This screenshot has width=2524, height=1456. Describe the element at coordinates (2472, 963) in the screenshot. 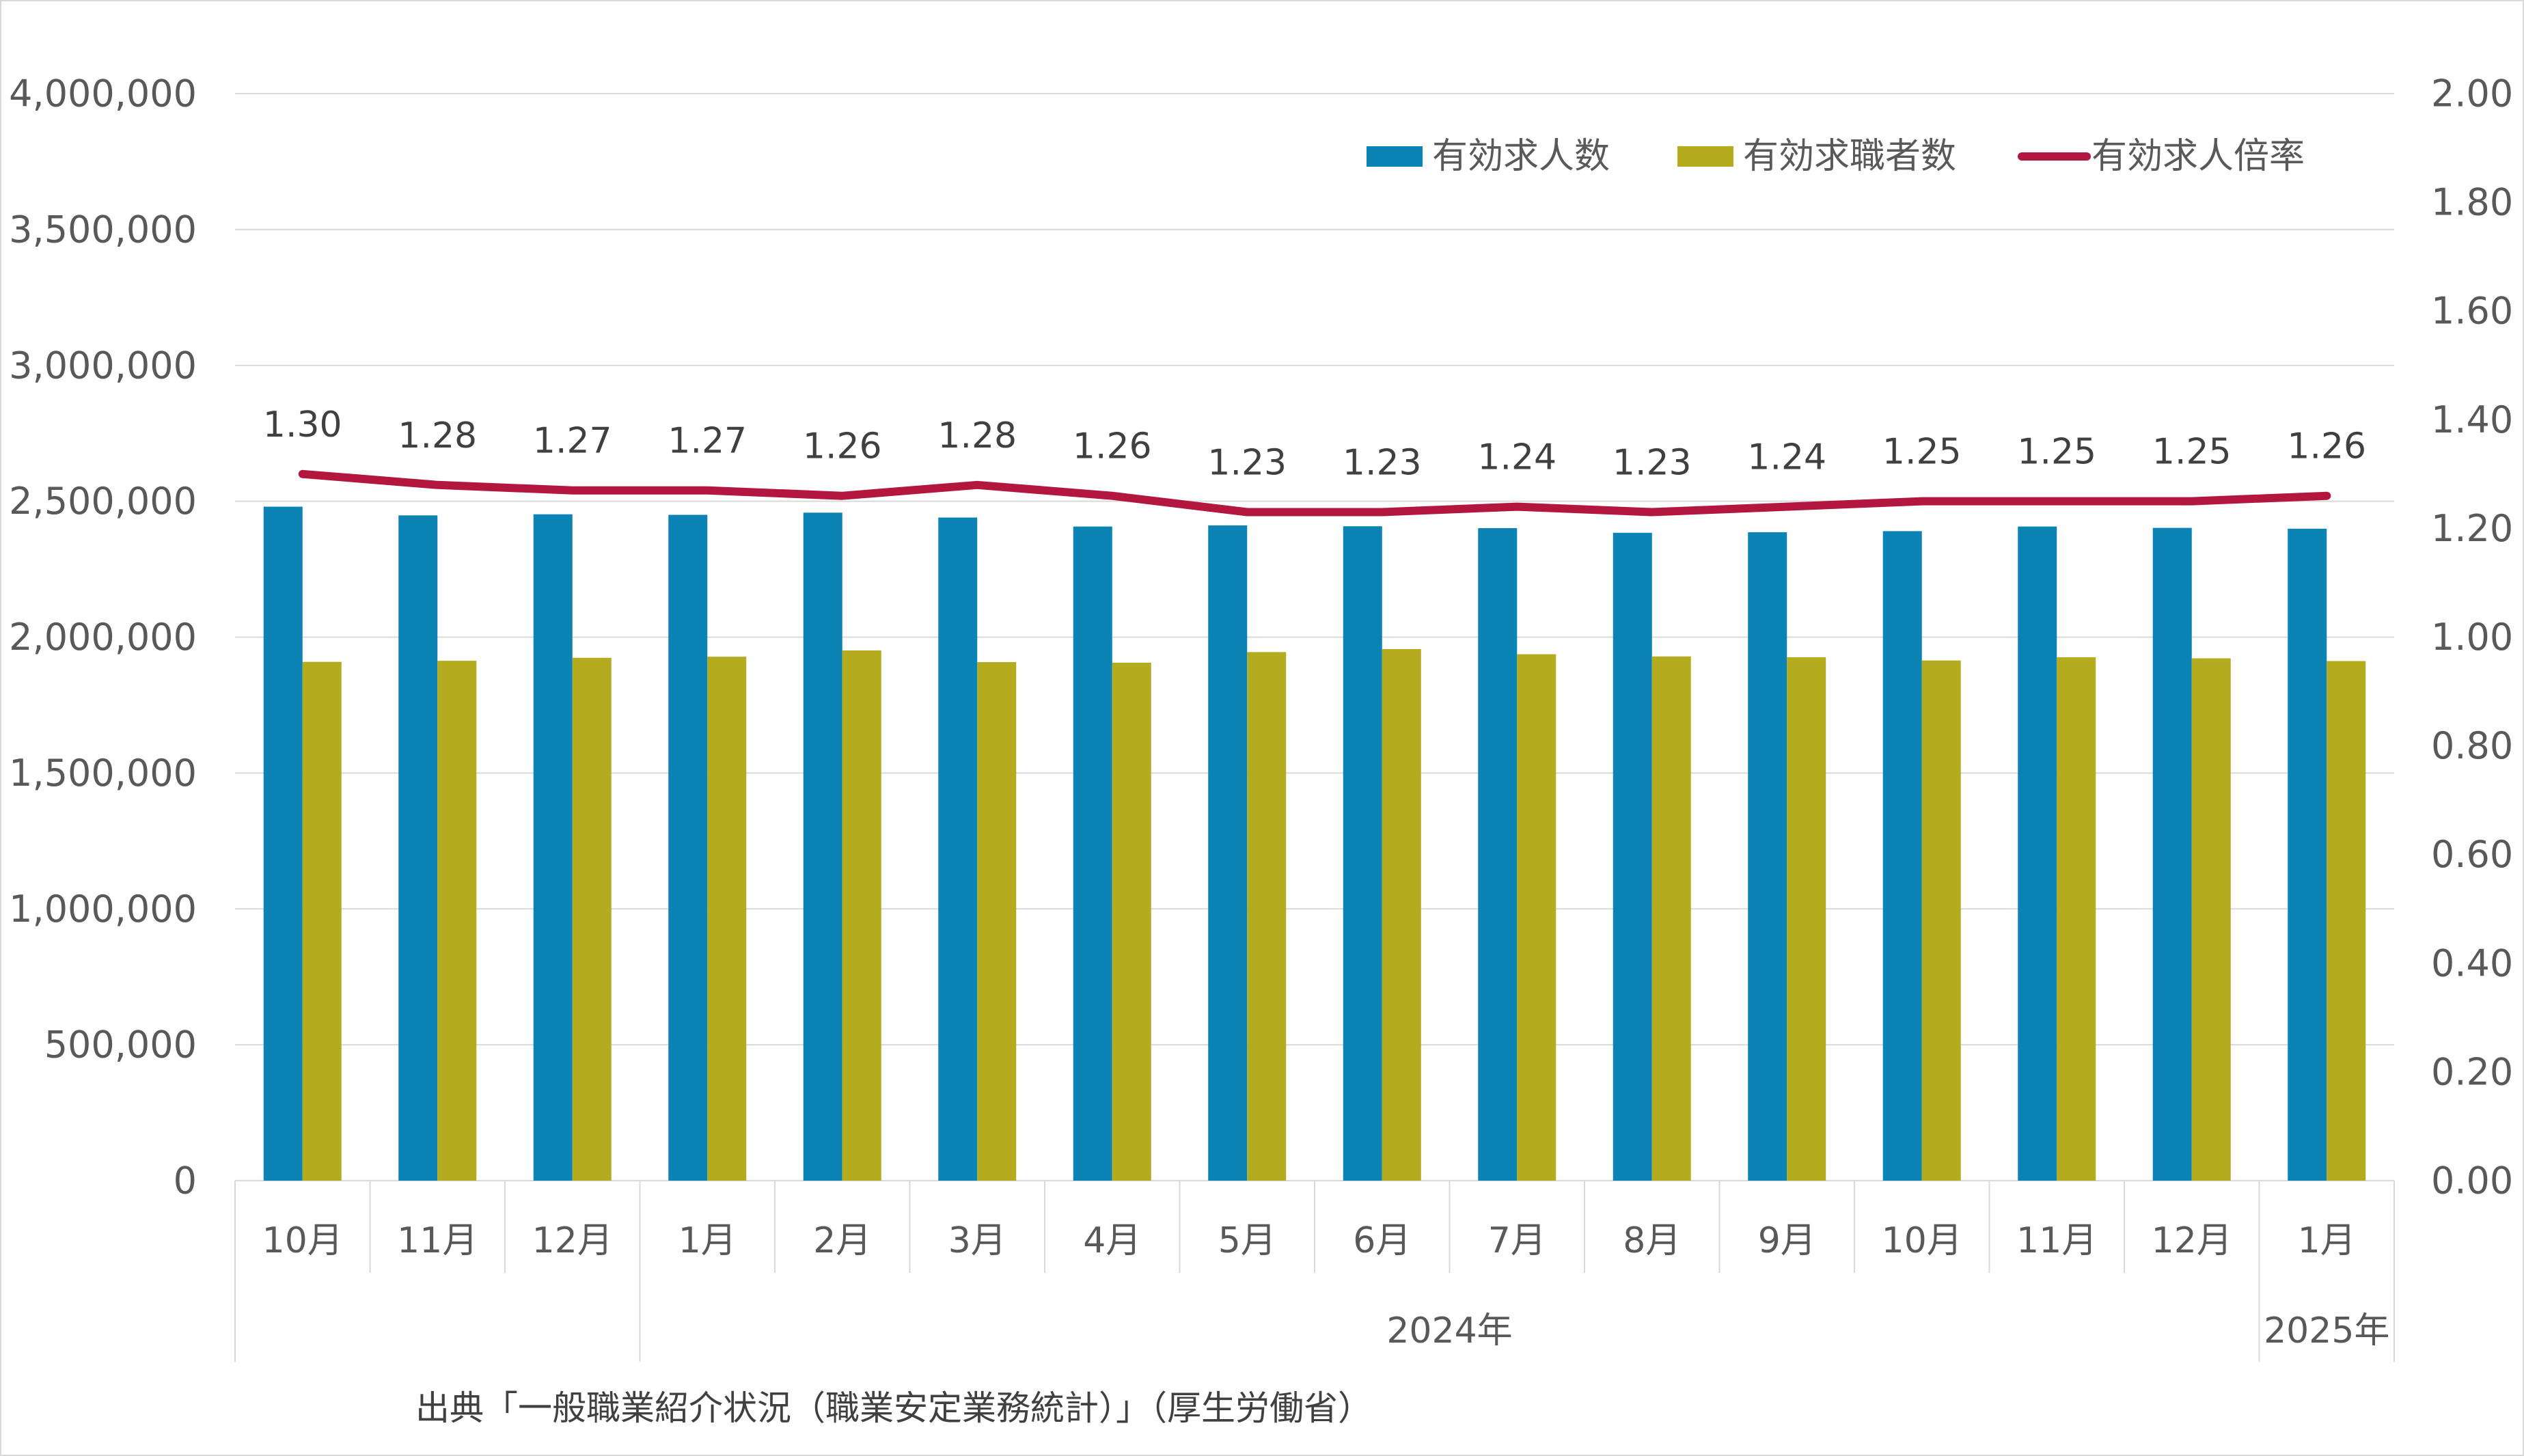

I see `right-axis-tick-label: 0.40` at that location.